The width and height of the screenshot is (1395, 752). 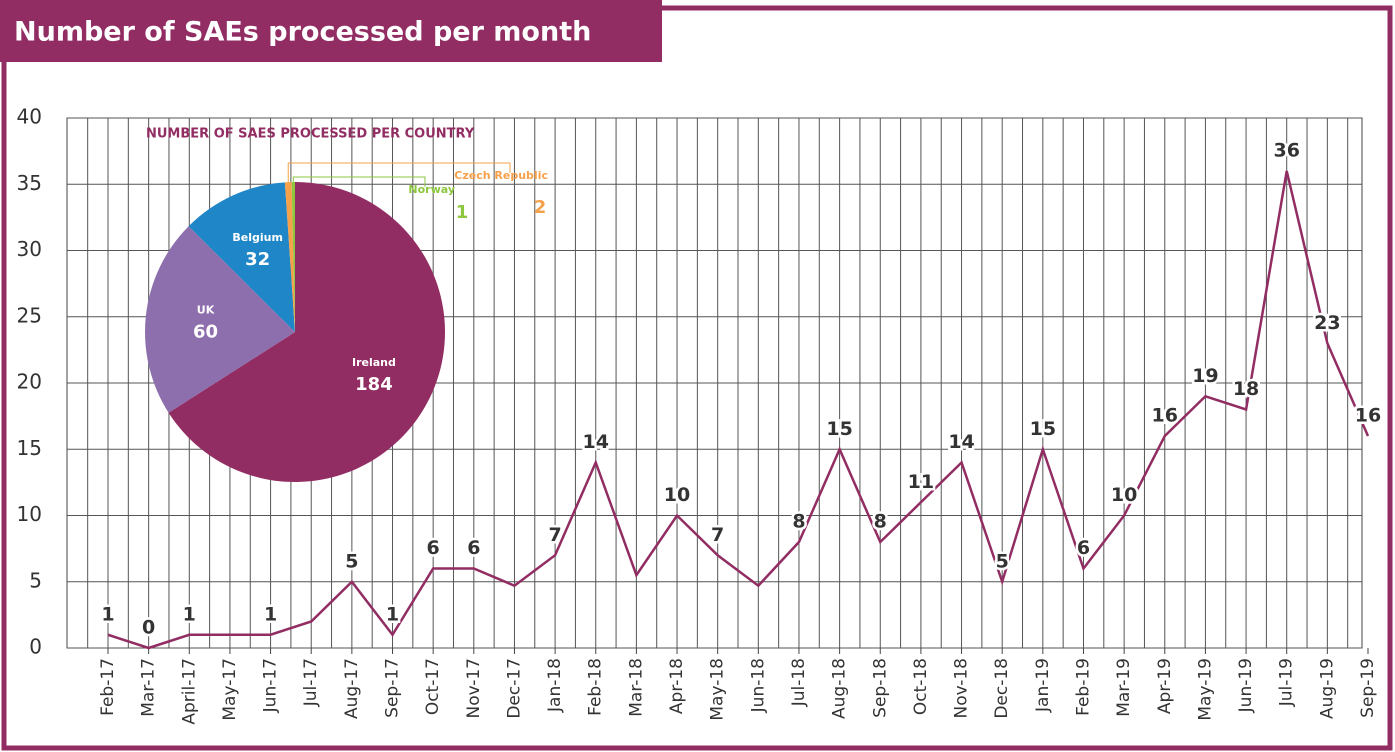 I want to click on y-tick-label: 0, so click(x=35, y=647).